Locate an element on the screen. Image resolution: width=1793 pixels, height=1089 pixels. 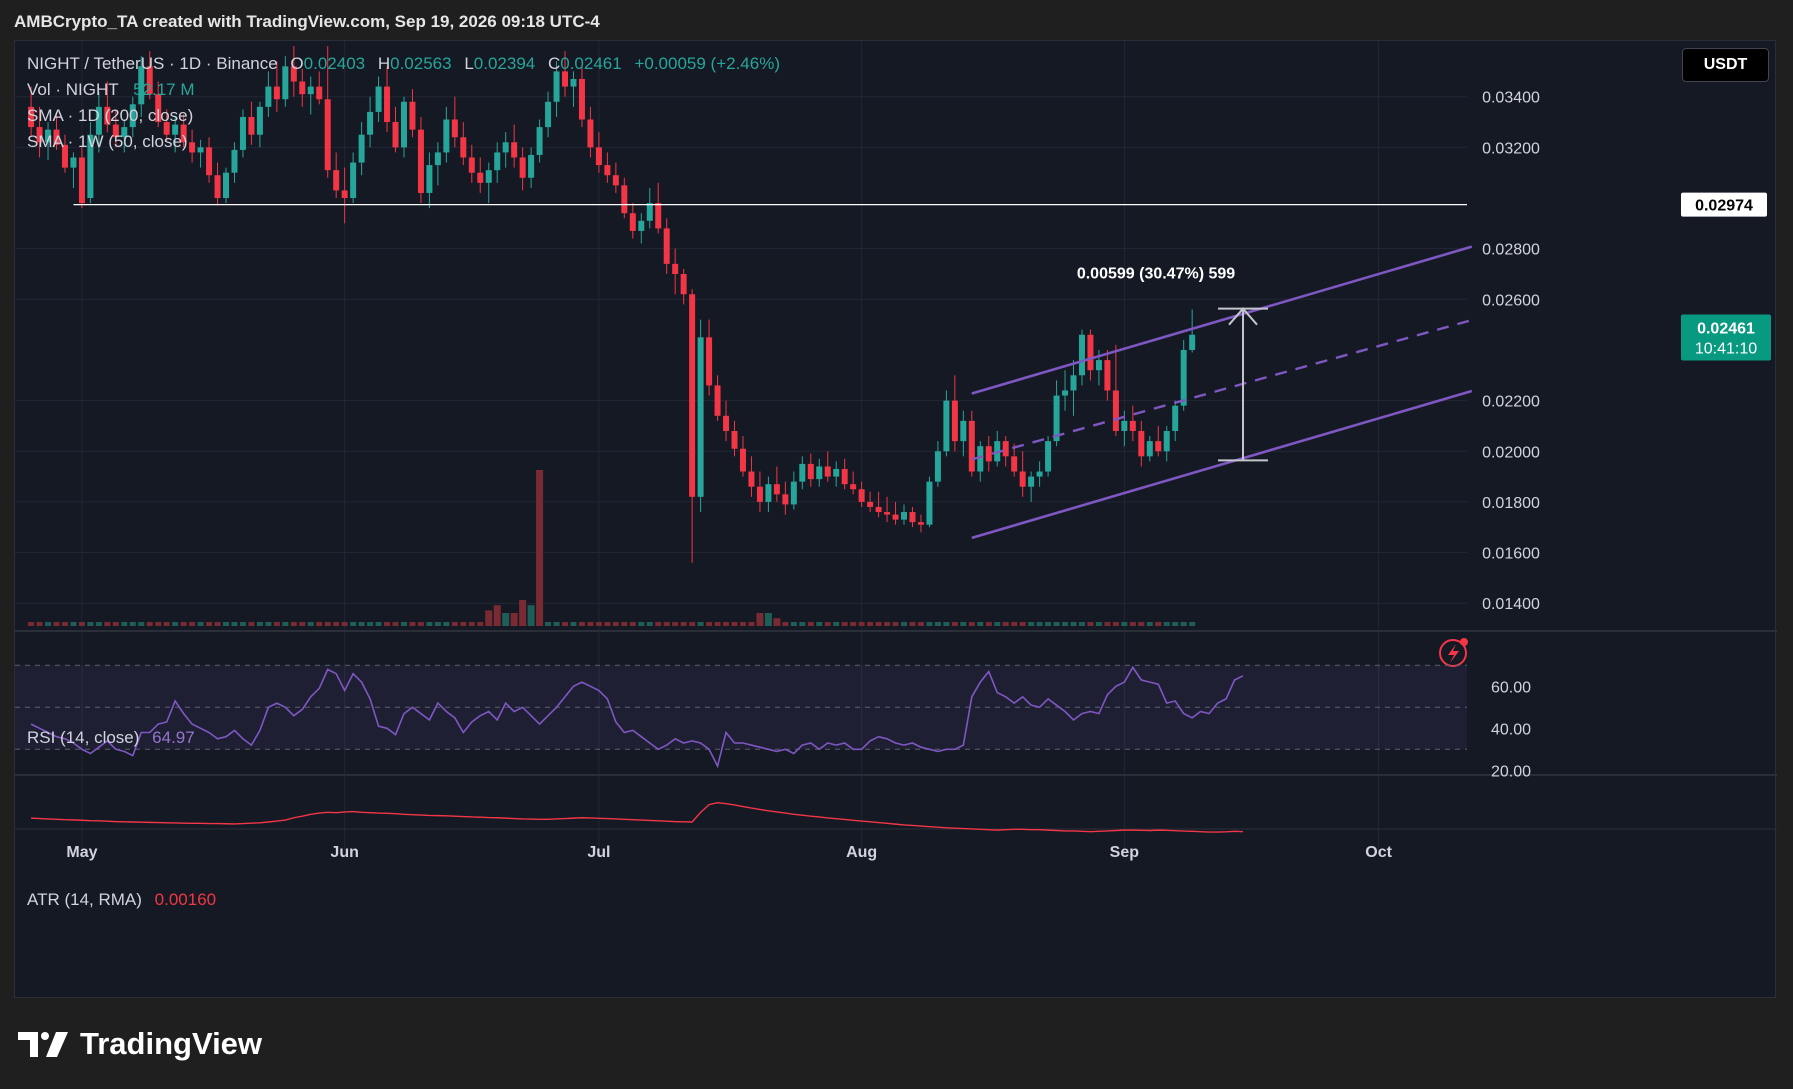
flash-bolt is located at coordinates (1453, 653).